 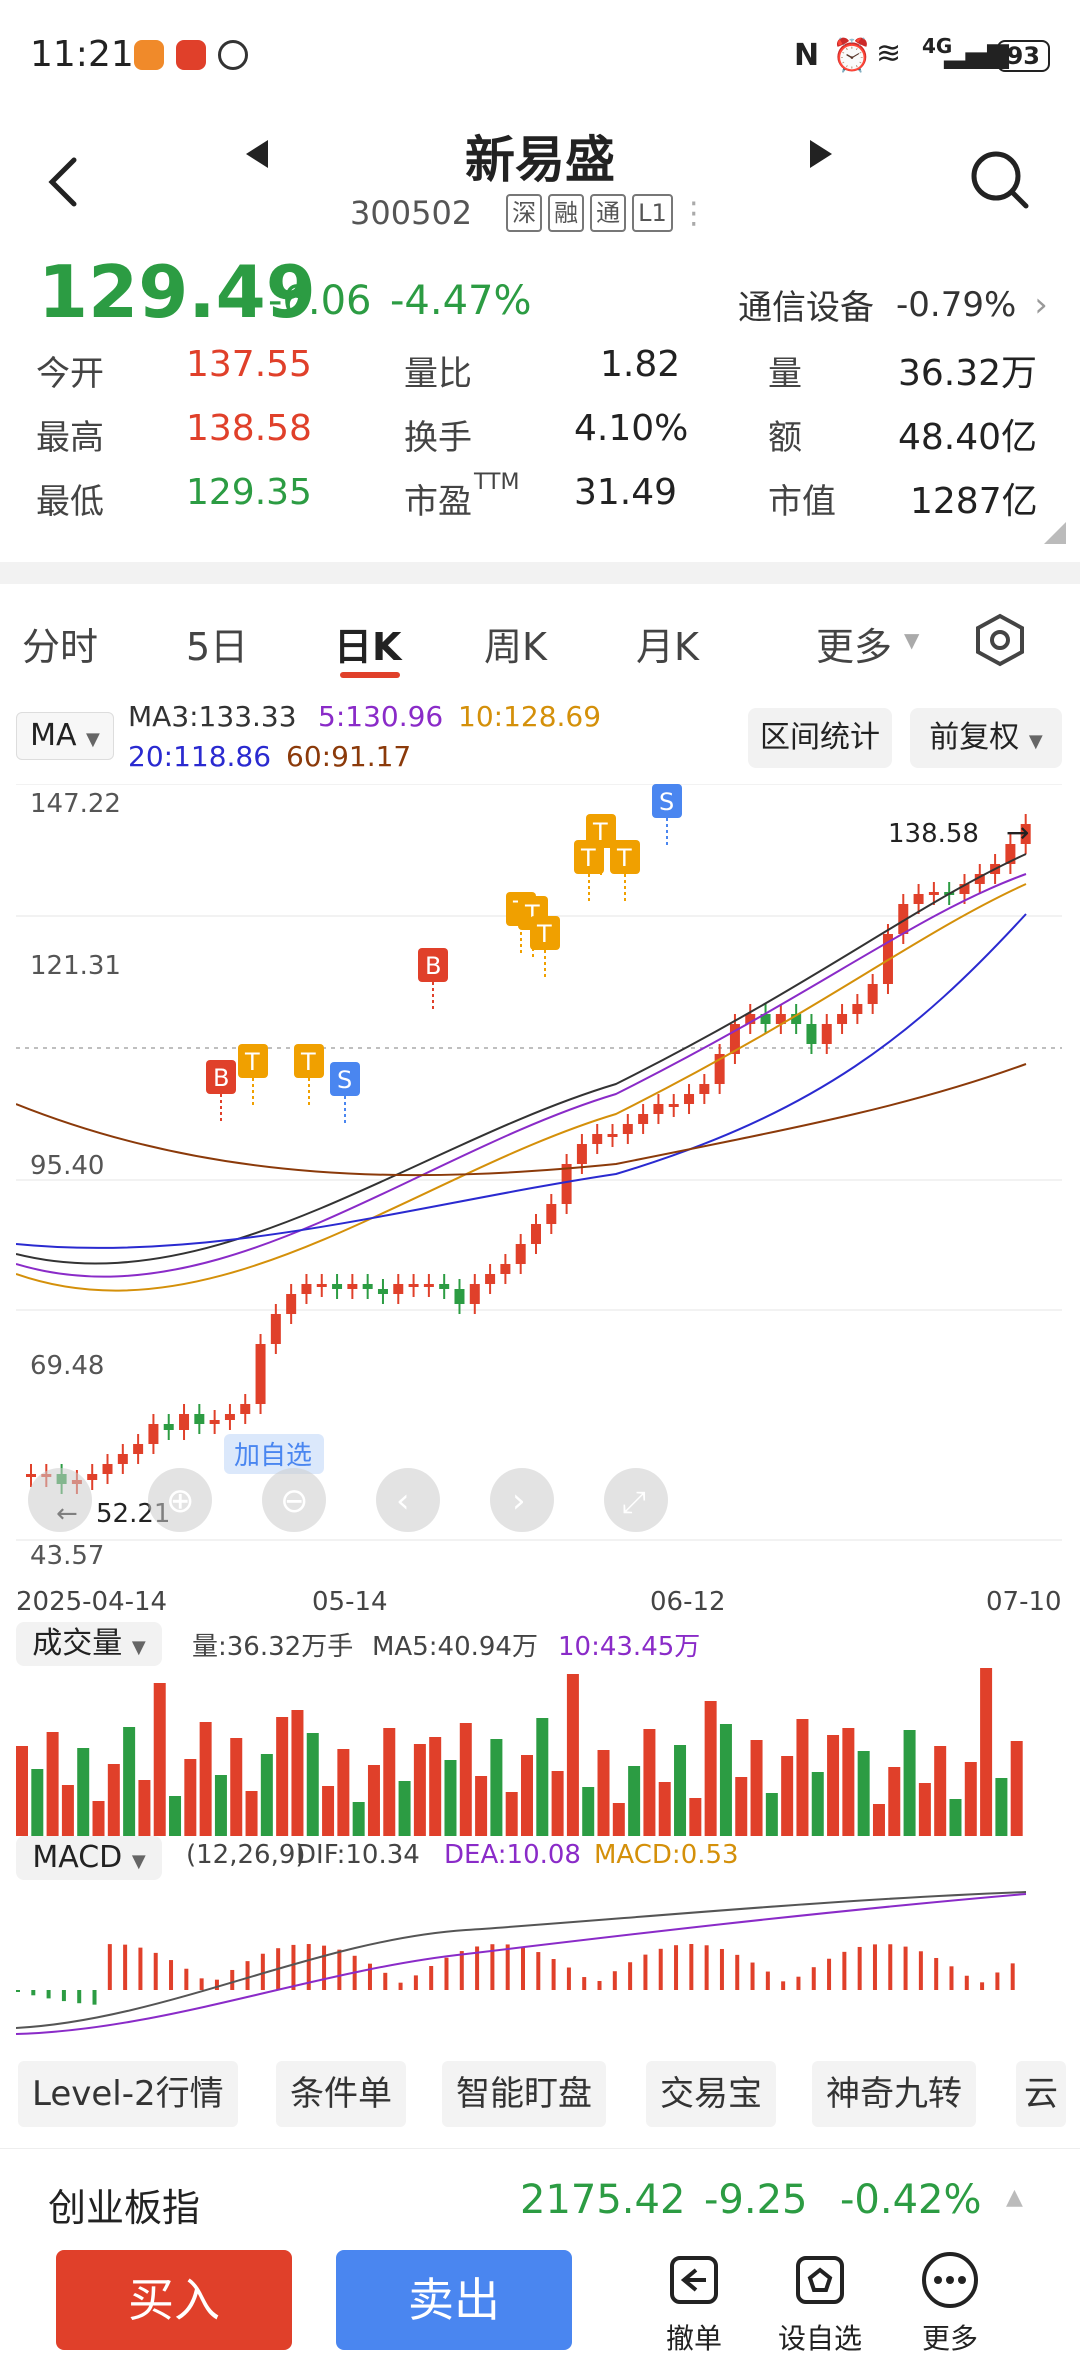 What do you see at coordinates (1000, 640) in the screenshot?
I see `settings-hex-icon` at bounding box center [1000, 640].